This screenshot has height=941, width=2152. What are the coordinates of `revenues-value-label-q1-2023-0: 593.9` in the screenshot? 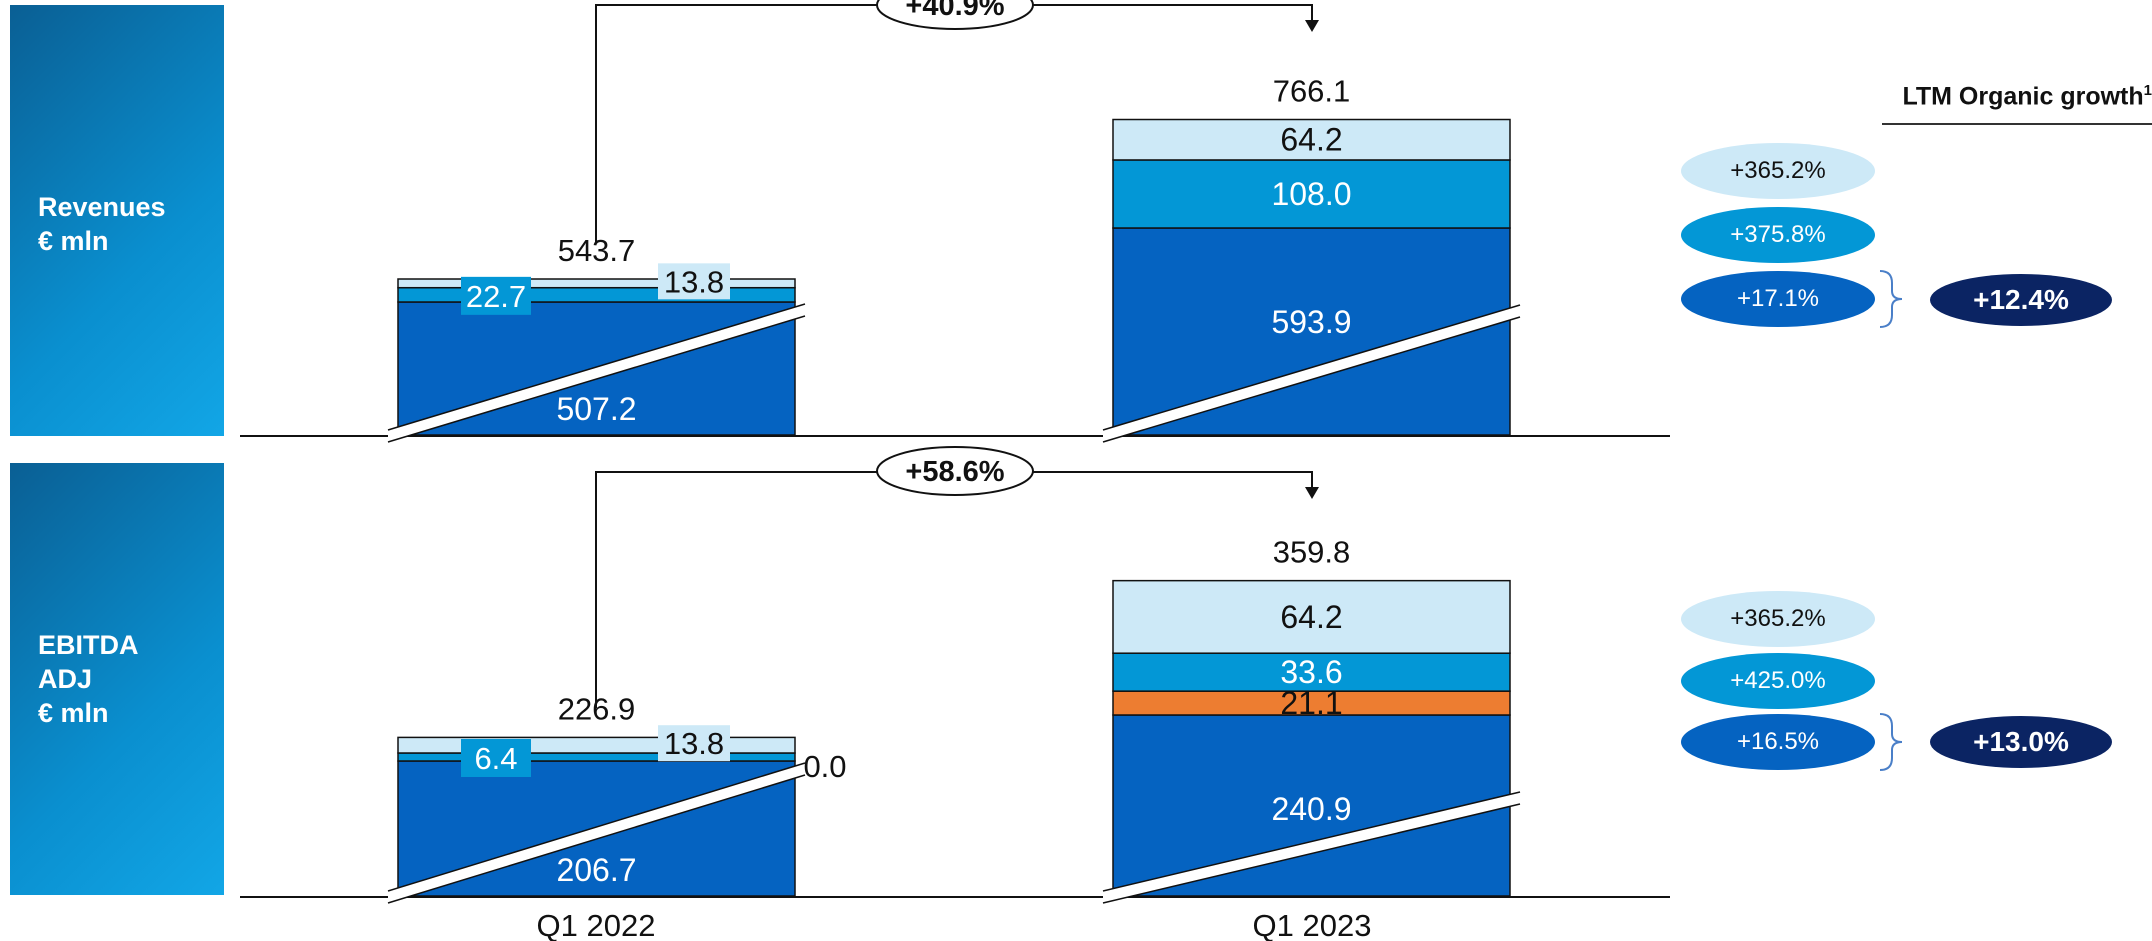 It's located at (1311, 322).